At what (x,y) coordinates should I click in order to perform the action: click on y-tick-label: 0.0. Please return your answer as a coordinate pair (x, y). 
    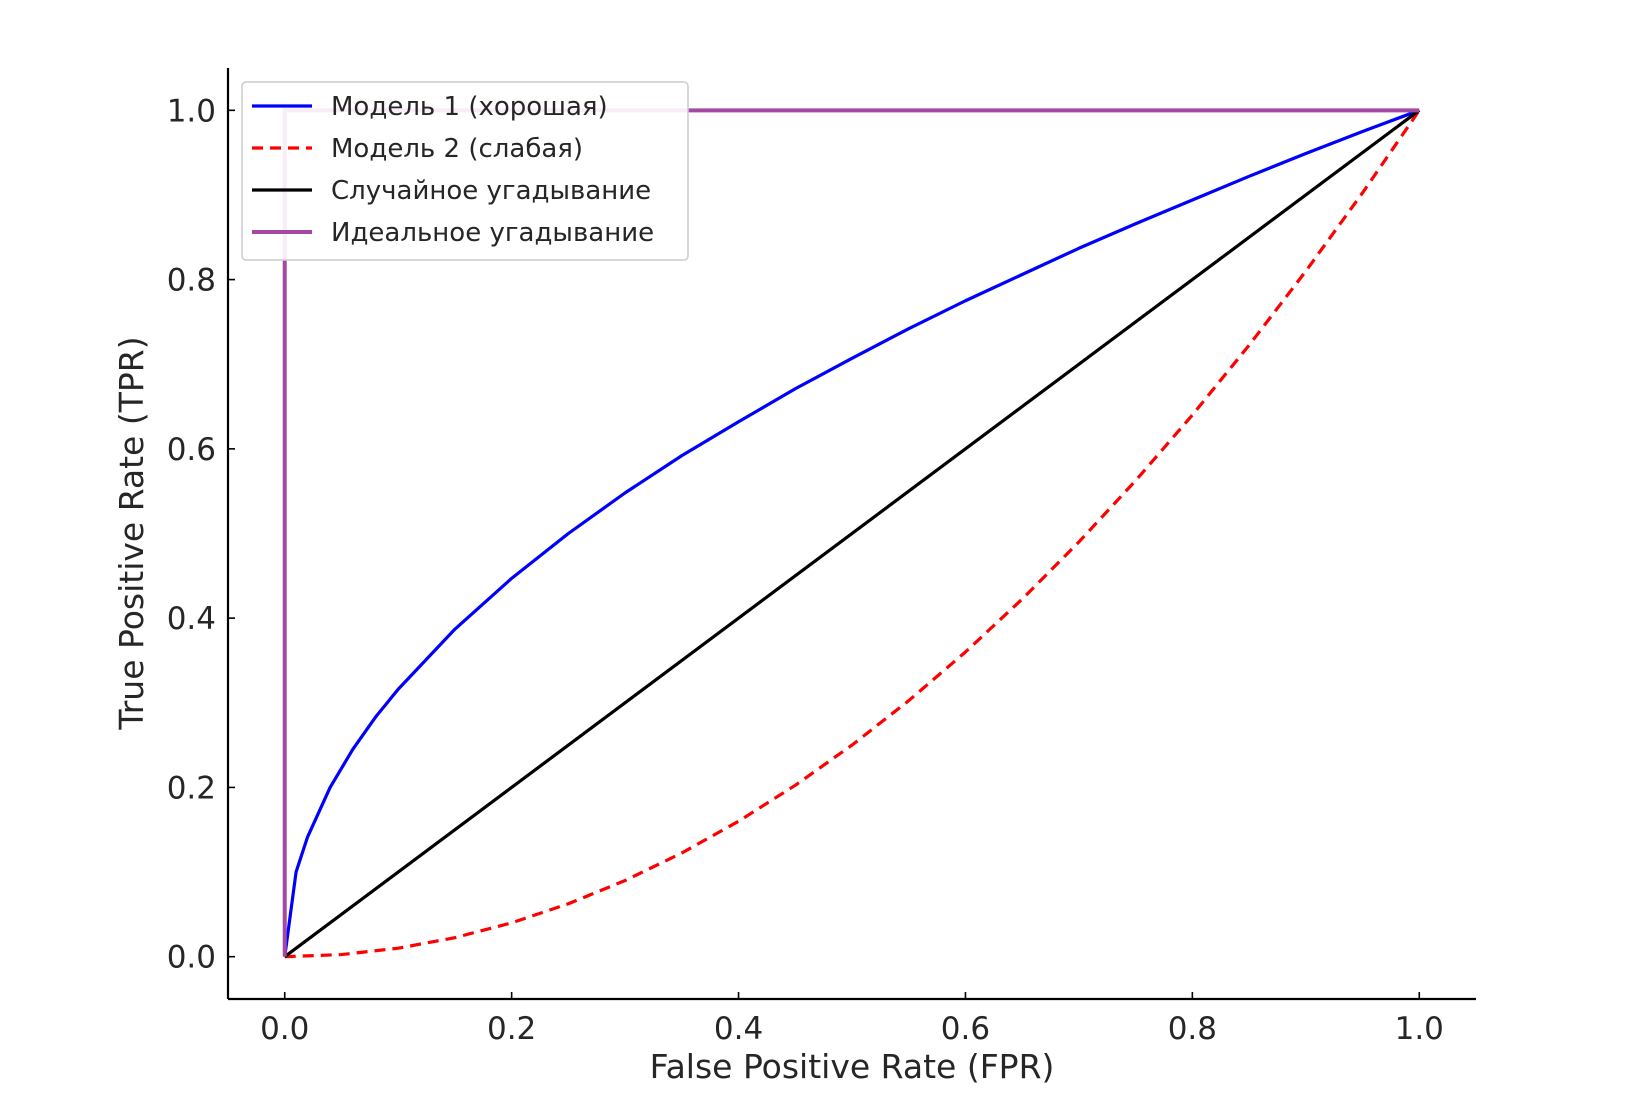
    Looking at the image, I should click on (191, 958).